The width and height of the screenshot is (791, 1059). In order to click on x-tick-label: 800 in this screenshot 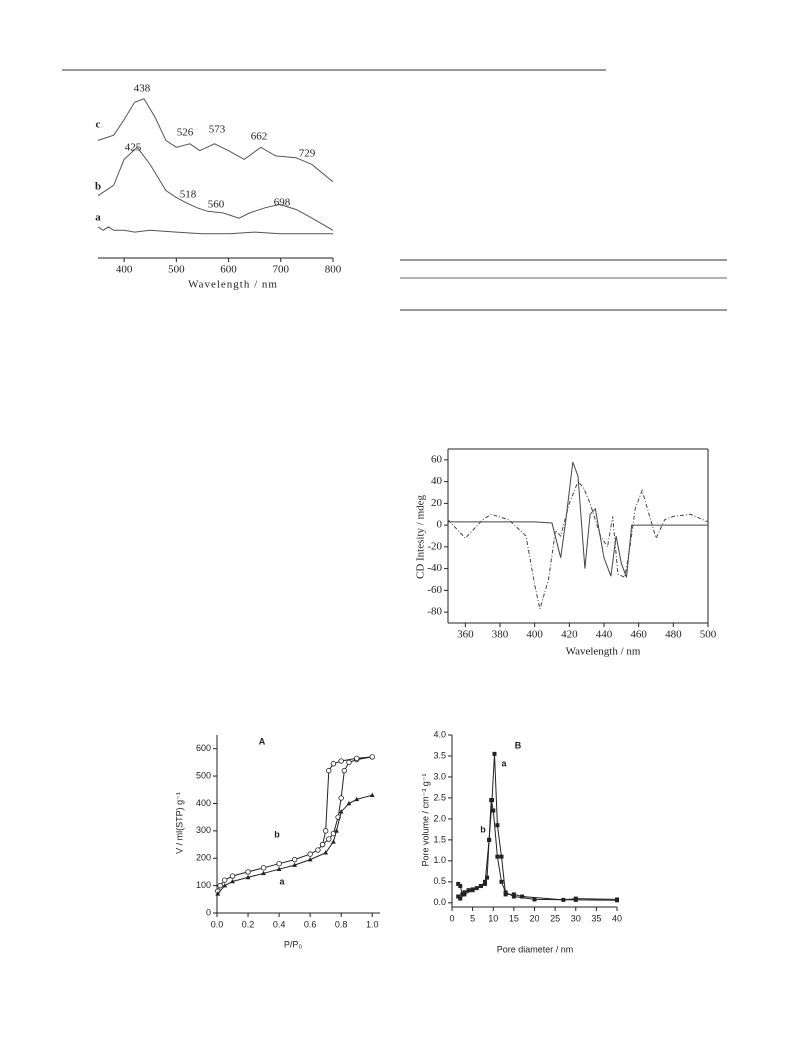, I will do `click(333, 270)`.